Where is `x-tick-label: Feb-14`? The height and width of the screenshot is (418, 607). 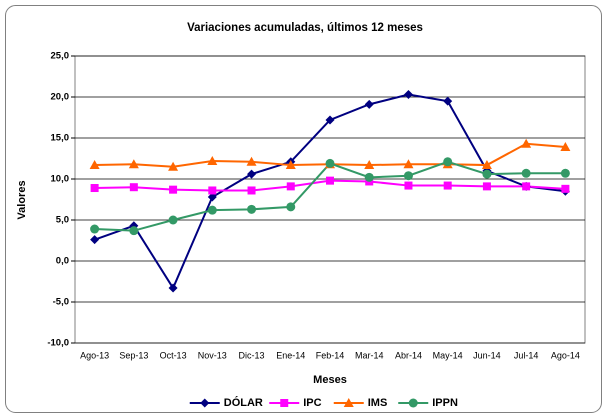
x-tick-label: Feb-14 is located at coordinates (330, 355).